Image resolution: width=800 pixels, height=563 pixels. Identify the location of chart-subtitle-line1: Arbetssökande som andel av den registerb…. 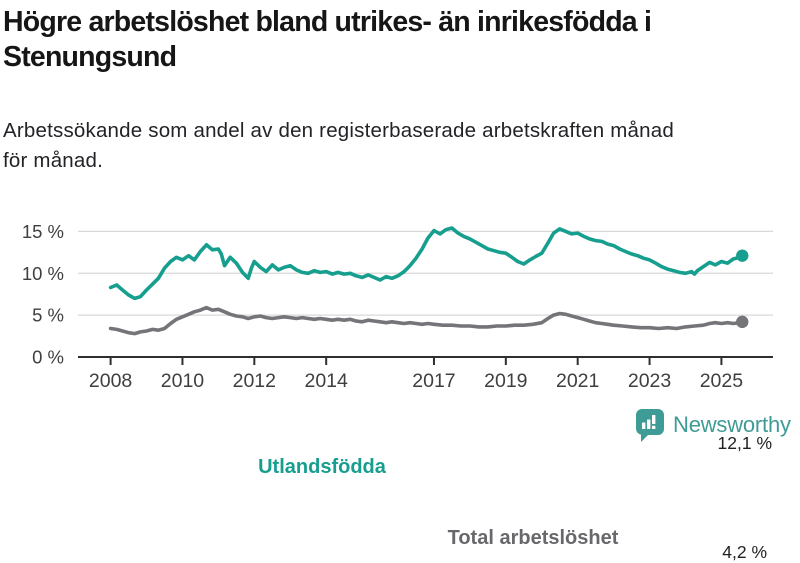
(338, 130).